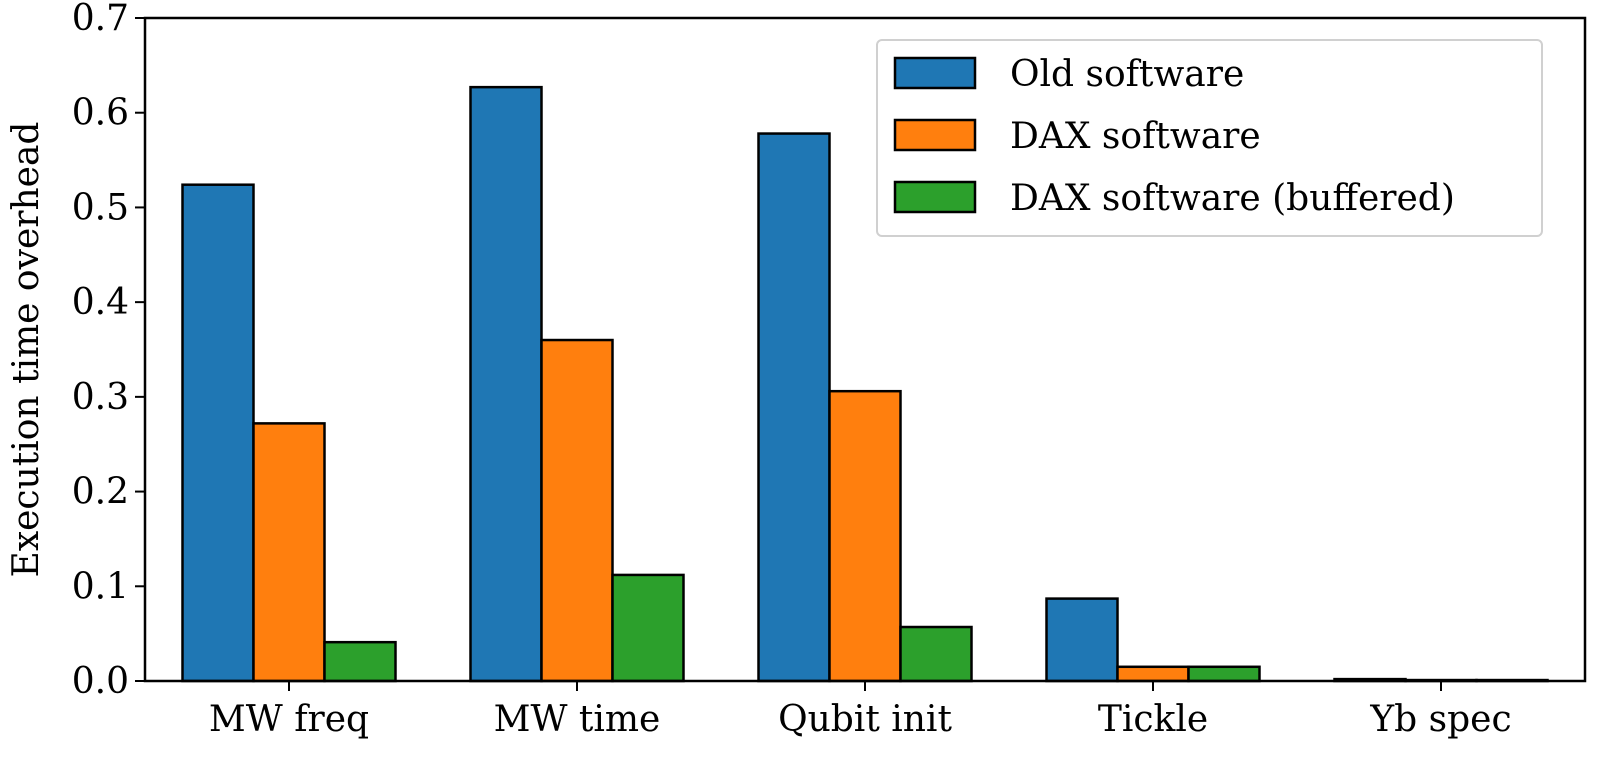  I want to click on y-tick-label: 0.3, so click(100, 397).